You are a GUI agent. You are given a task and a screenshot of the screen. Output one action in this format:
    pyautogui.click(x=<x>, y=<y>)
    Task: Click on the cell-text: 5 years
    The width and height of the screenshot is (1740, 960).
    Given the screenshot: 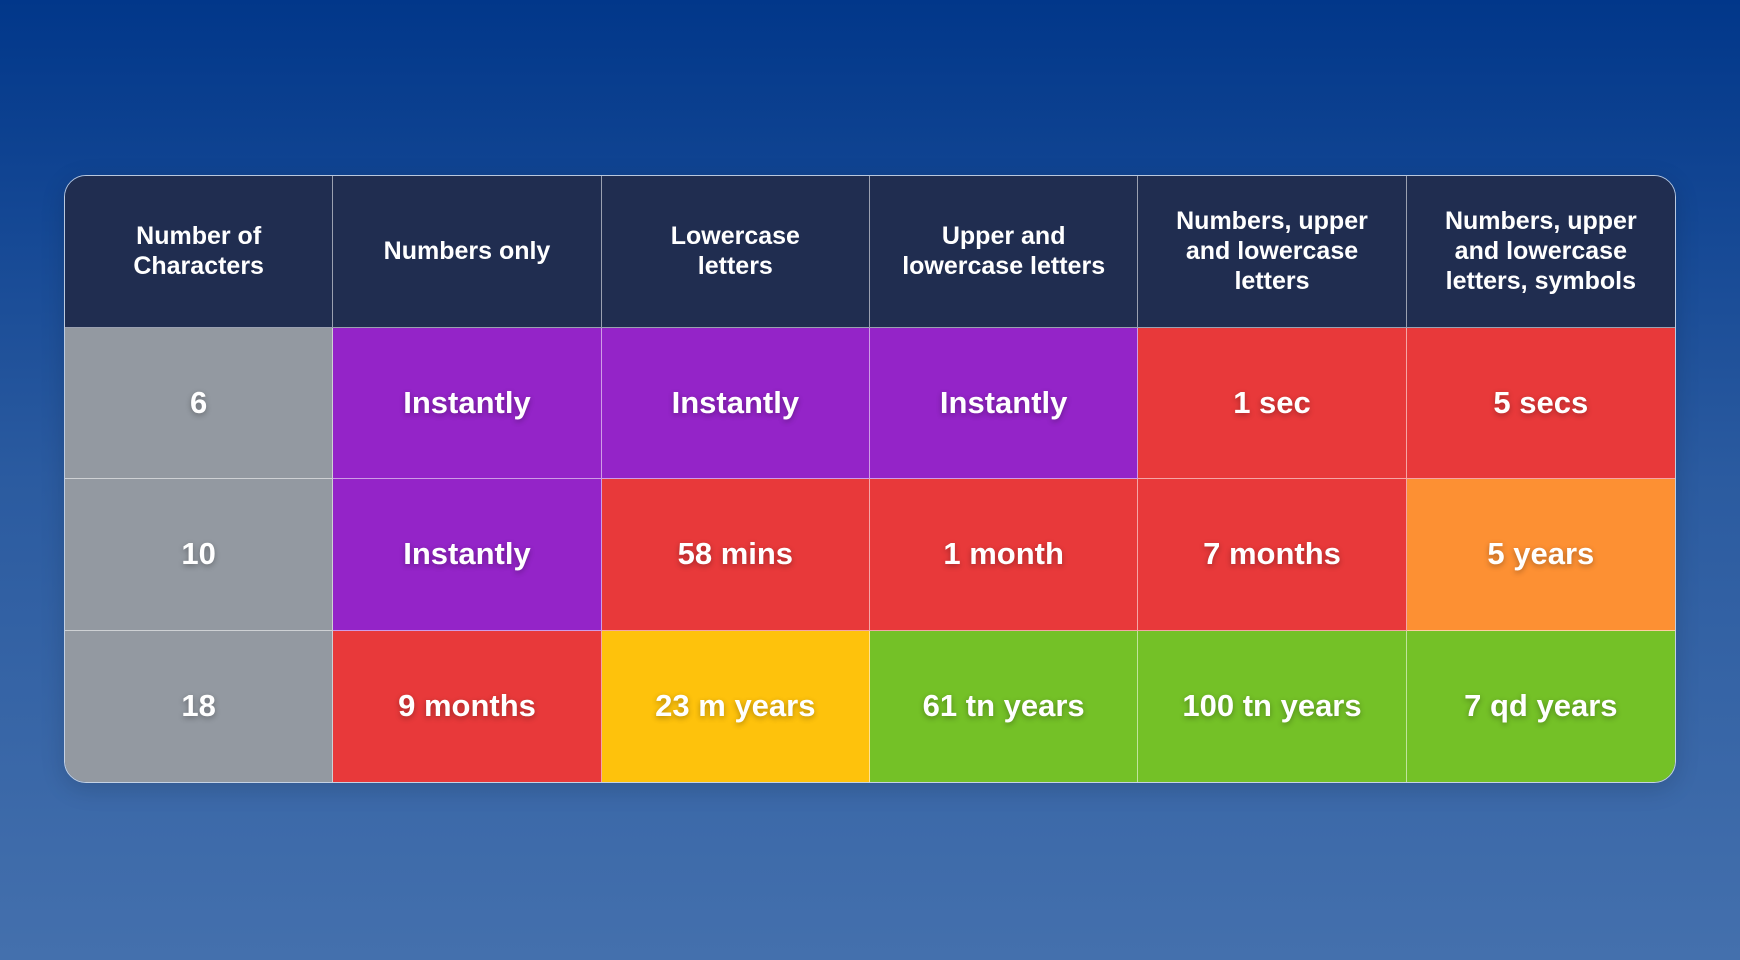 What is the action you would take?
    pyautogui.click(x=1541, y=554)
    